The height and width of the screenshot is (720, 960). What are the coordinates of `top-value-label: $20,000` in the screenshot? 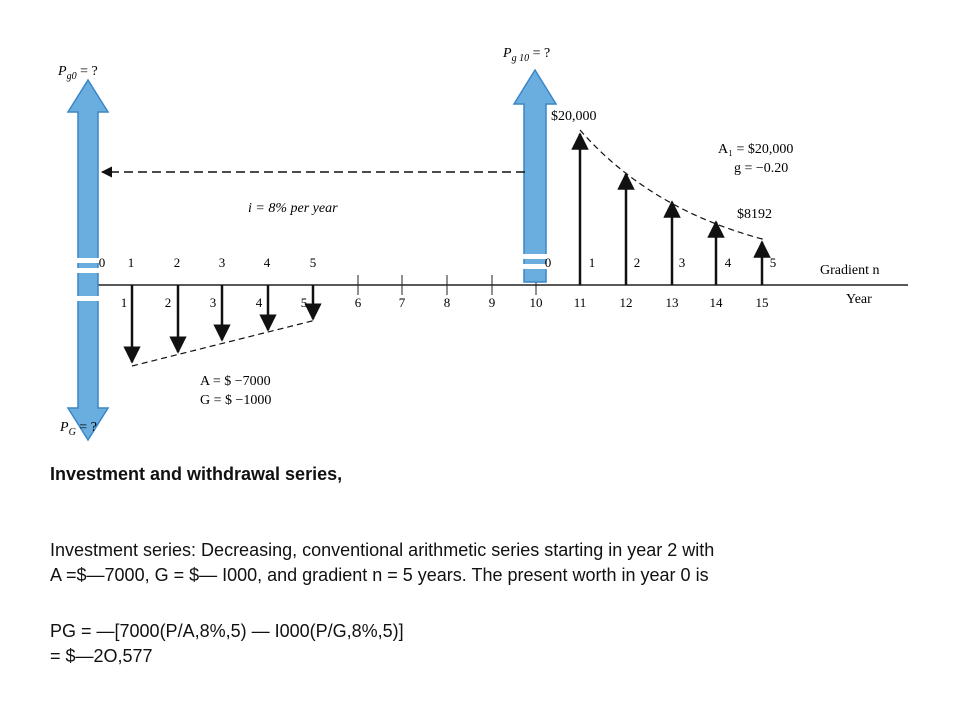 It's located at (574, 116).